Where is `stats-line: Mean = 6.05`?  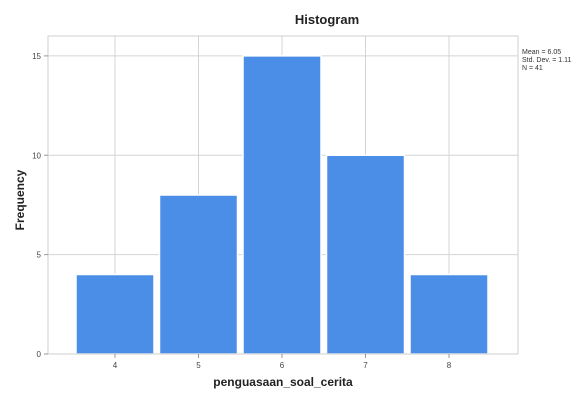 stats-line: Mean = 6.05 is located at coordinates (541, 52).